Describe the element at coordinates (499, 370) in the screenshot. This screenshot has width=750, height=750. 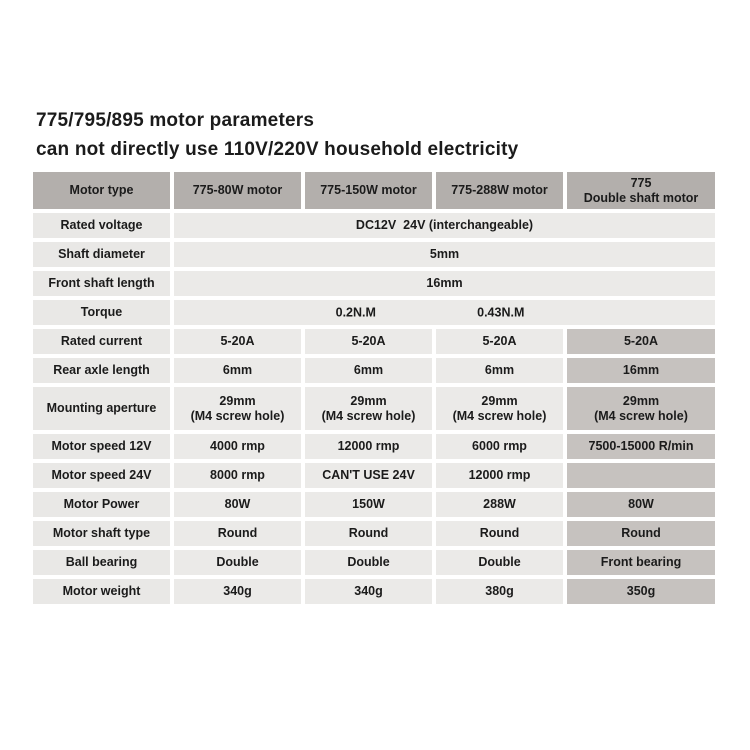
I see `value-rear-axle-288w: 6mm` at that location.